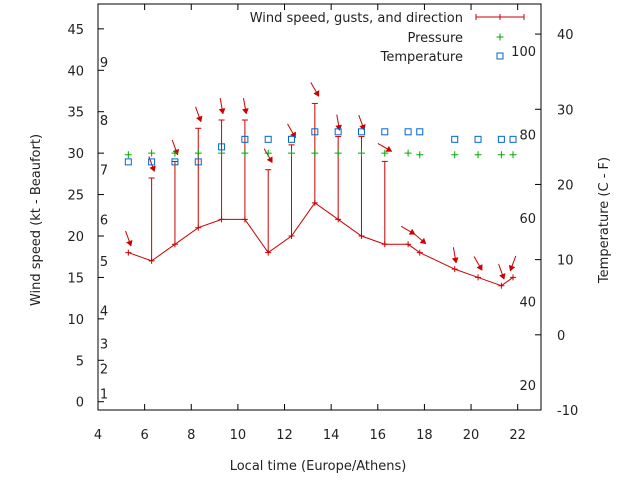 This screenshot has height=480, width=640. What do you see at coordinates (104, 63) in the screenshot?
I see `beaufort-label: 9` at bounding box center [104, 63].